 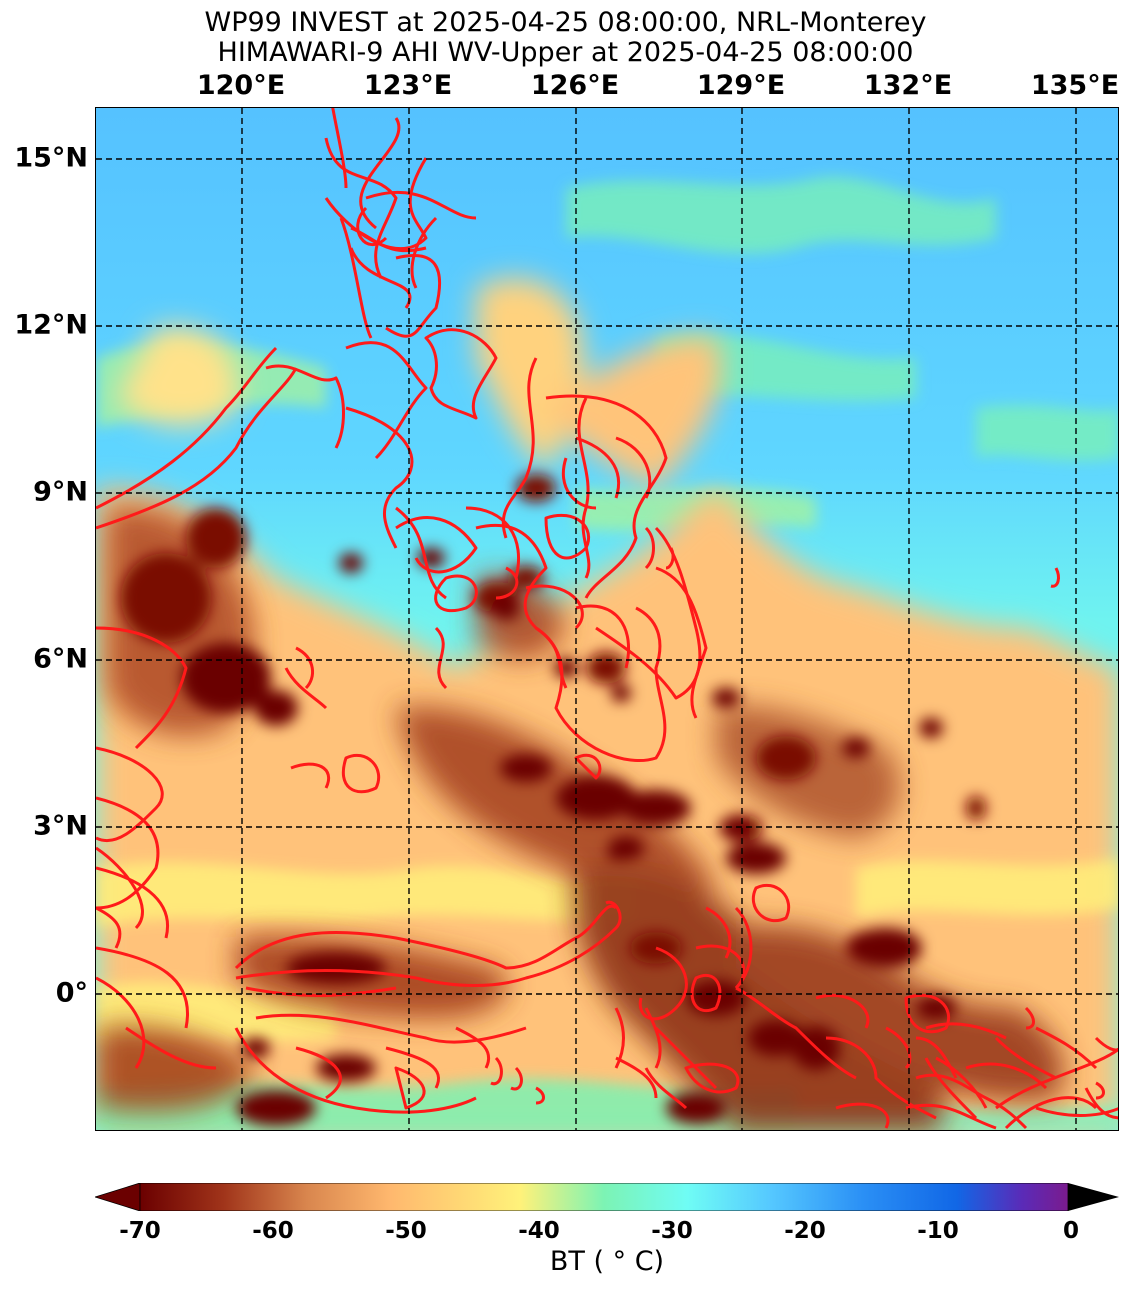 I want to click on colorbar-tick-minus60: -60, so click(x=273, y=1231).